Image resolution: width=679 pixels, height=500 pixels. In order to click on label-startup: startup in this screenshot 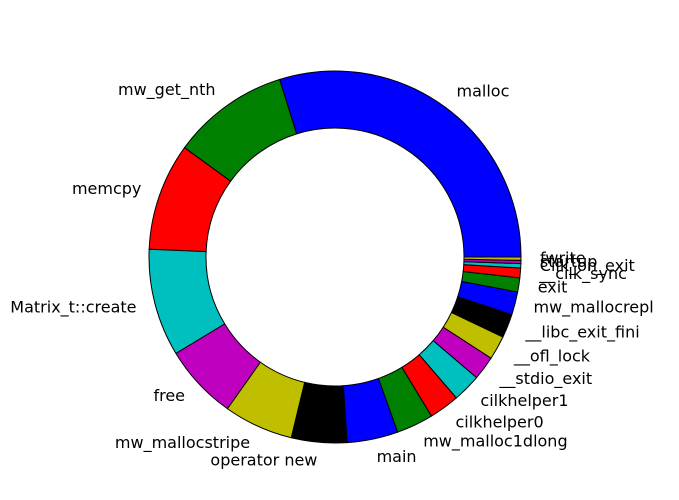, I will do `click(569, 261)`.